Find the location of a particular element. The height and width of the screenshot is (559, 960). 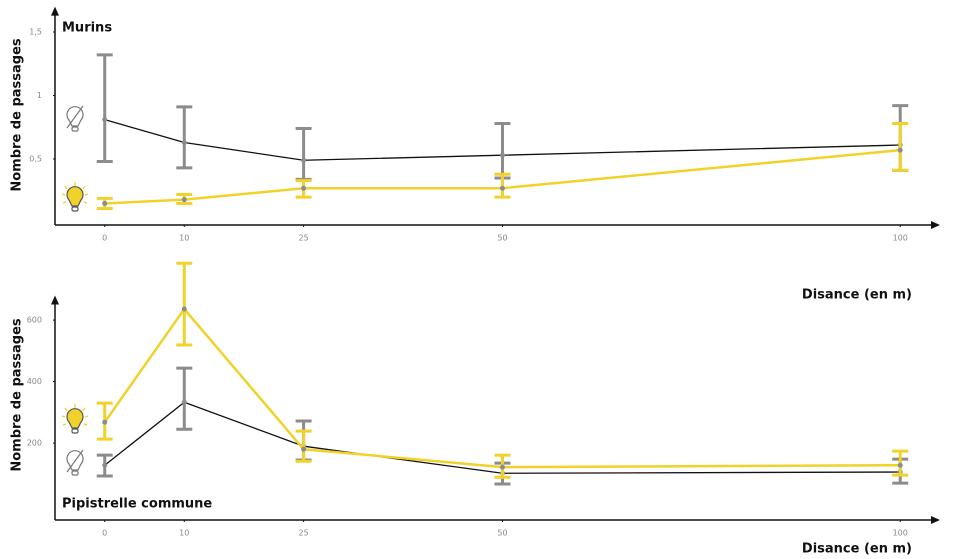

y-tick-label: 0,5 is located at coordinates (35, 159).